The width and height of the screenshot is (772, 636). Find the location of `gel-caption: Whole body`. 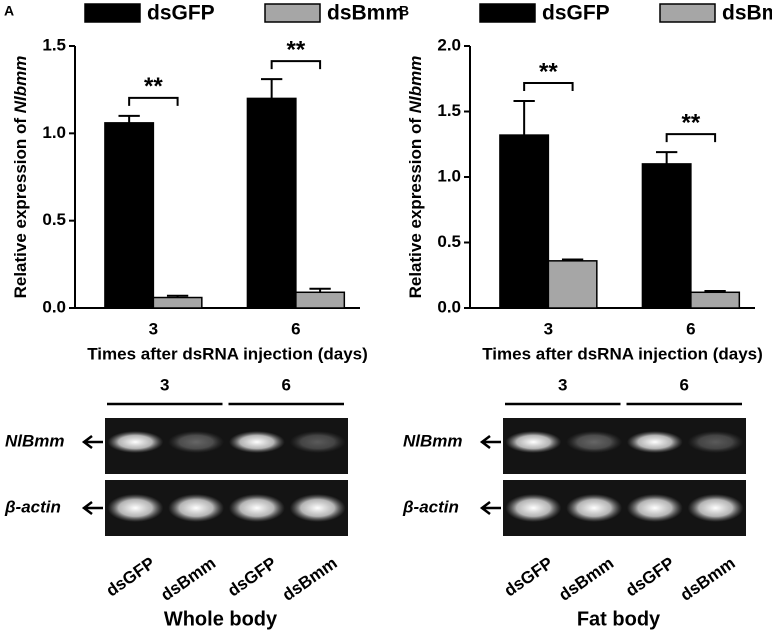

gel-caption: Whole body is located at coordinates (221, 619).